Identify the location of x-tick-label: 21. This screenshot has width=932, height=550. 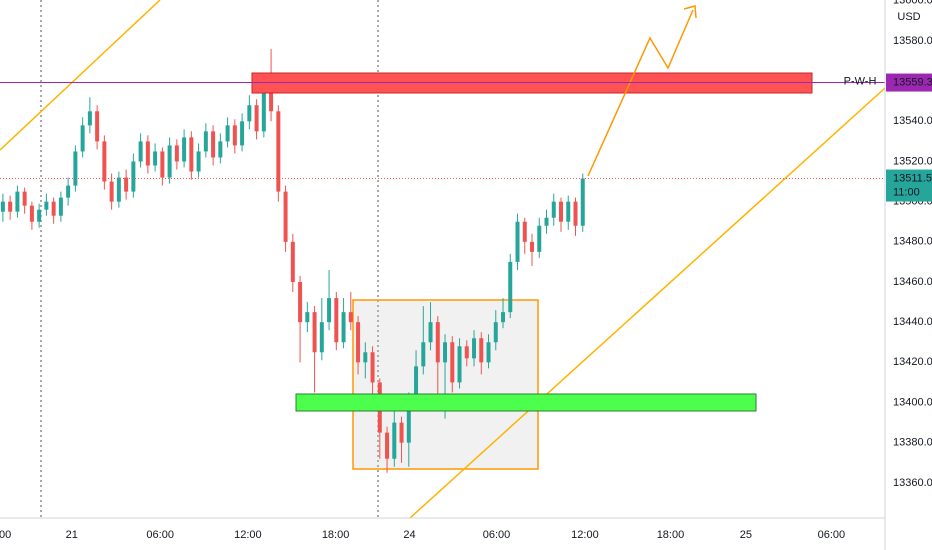
(72, 535).